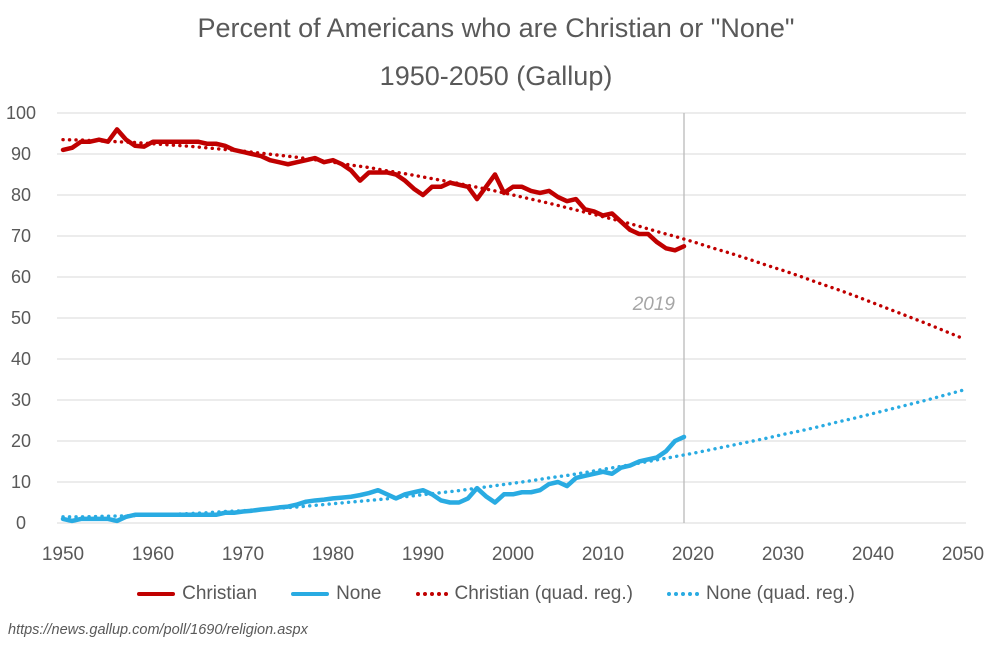 The image size is (992, 656). What do you see at coordinates (693, 554) in the screenshot?
I see `x-tick-label-2020: 2020` at bounding box center [693, 554].